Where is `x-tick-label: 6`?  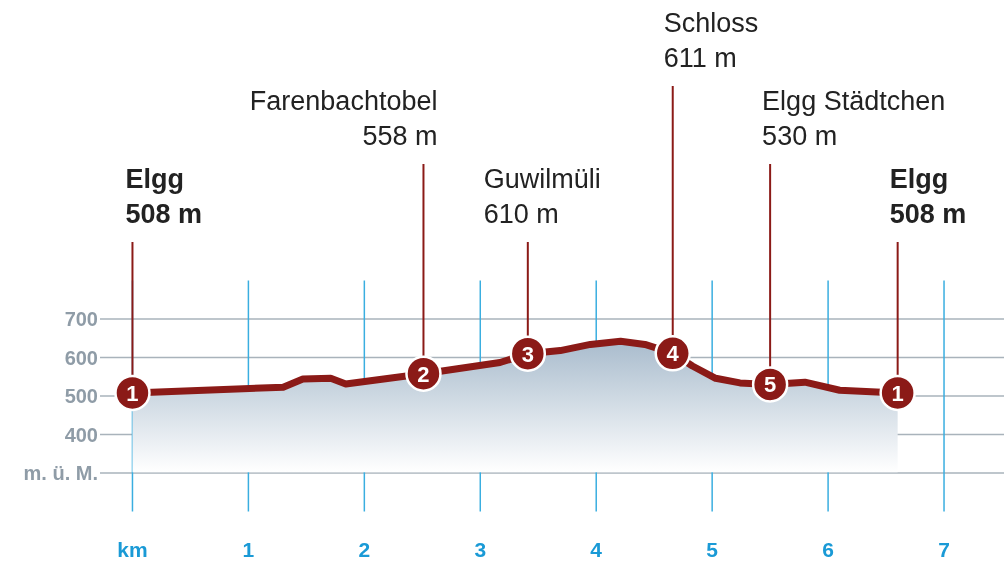 x-tick-label: 6 is located at coordinates (828, 550).